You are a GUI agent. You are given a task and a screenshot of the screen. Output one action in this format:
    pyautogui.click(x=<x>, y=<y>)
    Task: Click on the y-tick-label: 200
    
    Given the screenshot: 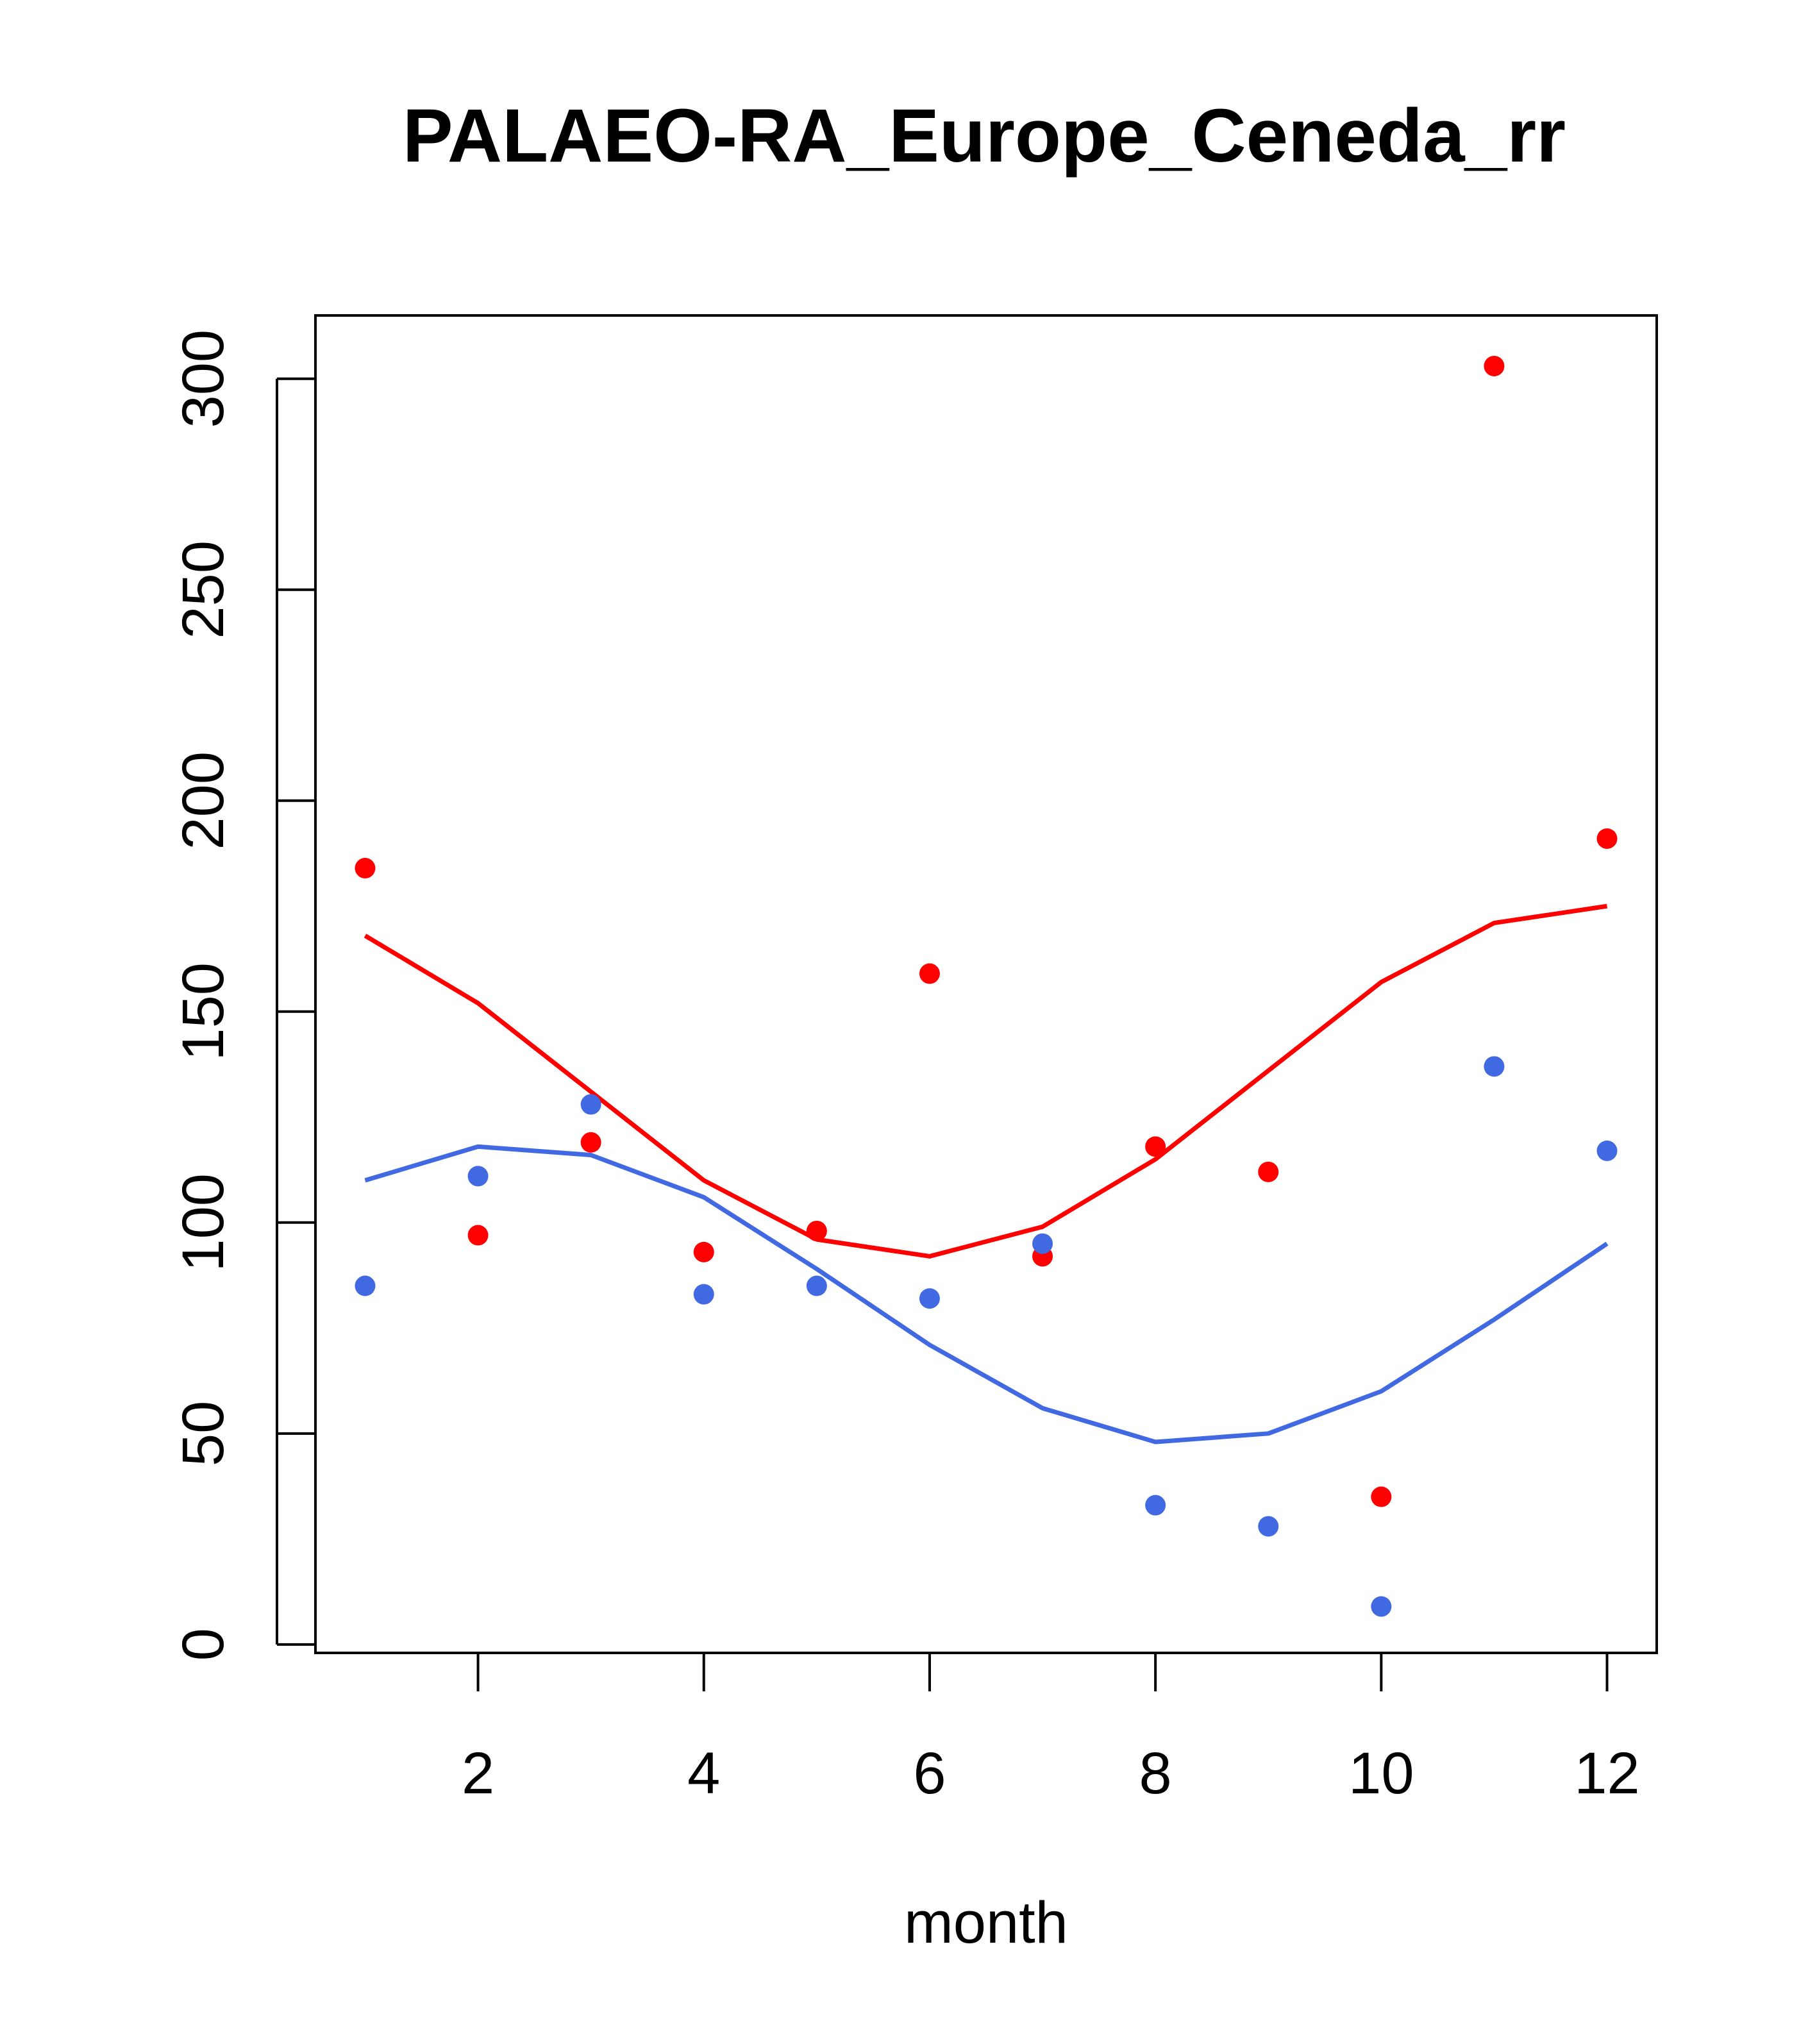 What is the action you would take?
    pyautogui.click(x=204, y=800)
    